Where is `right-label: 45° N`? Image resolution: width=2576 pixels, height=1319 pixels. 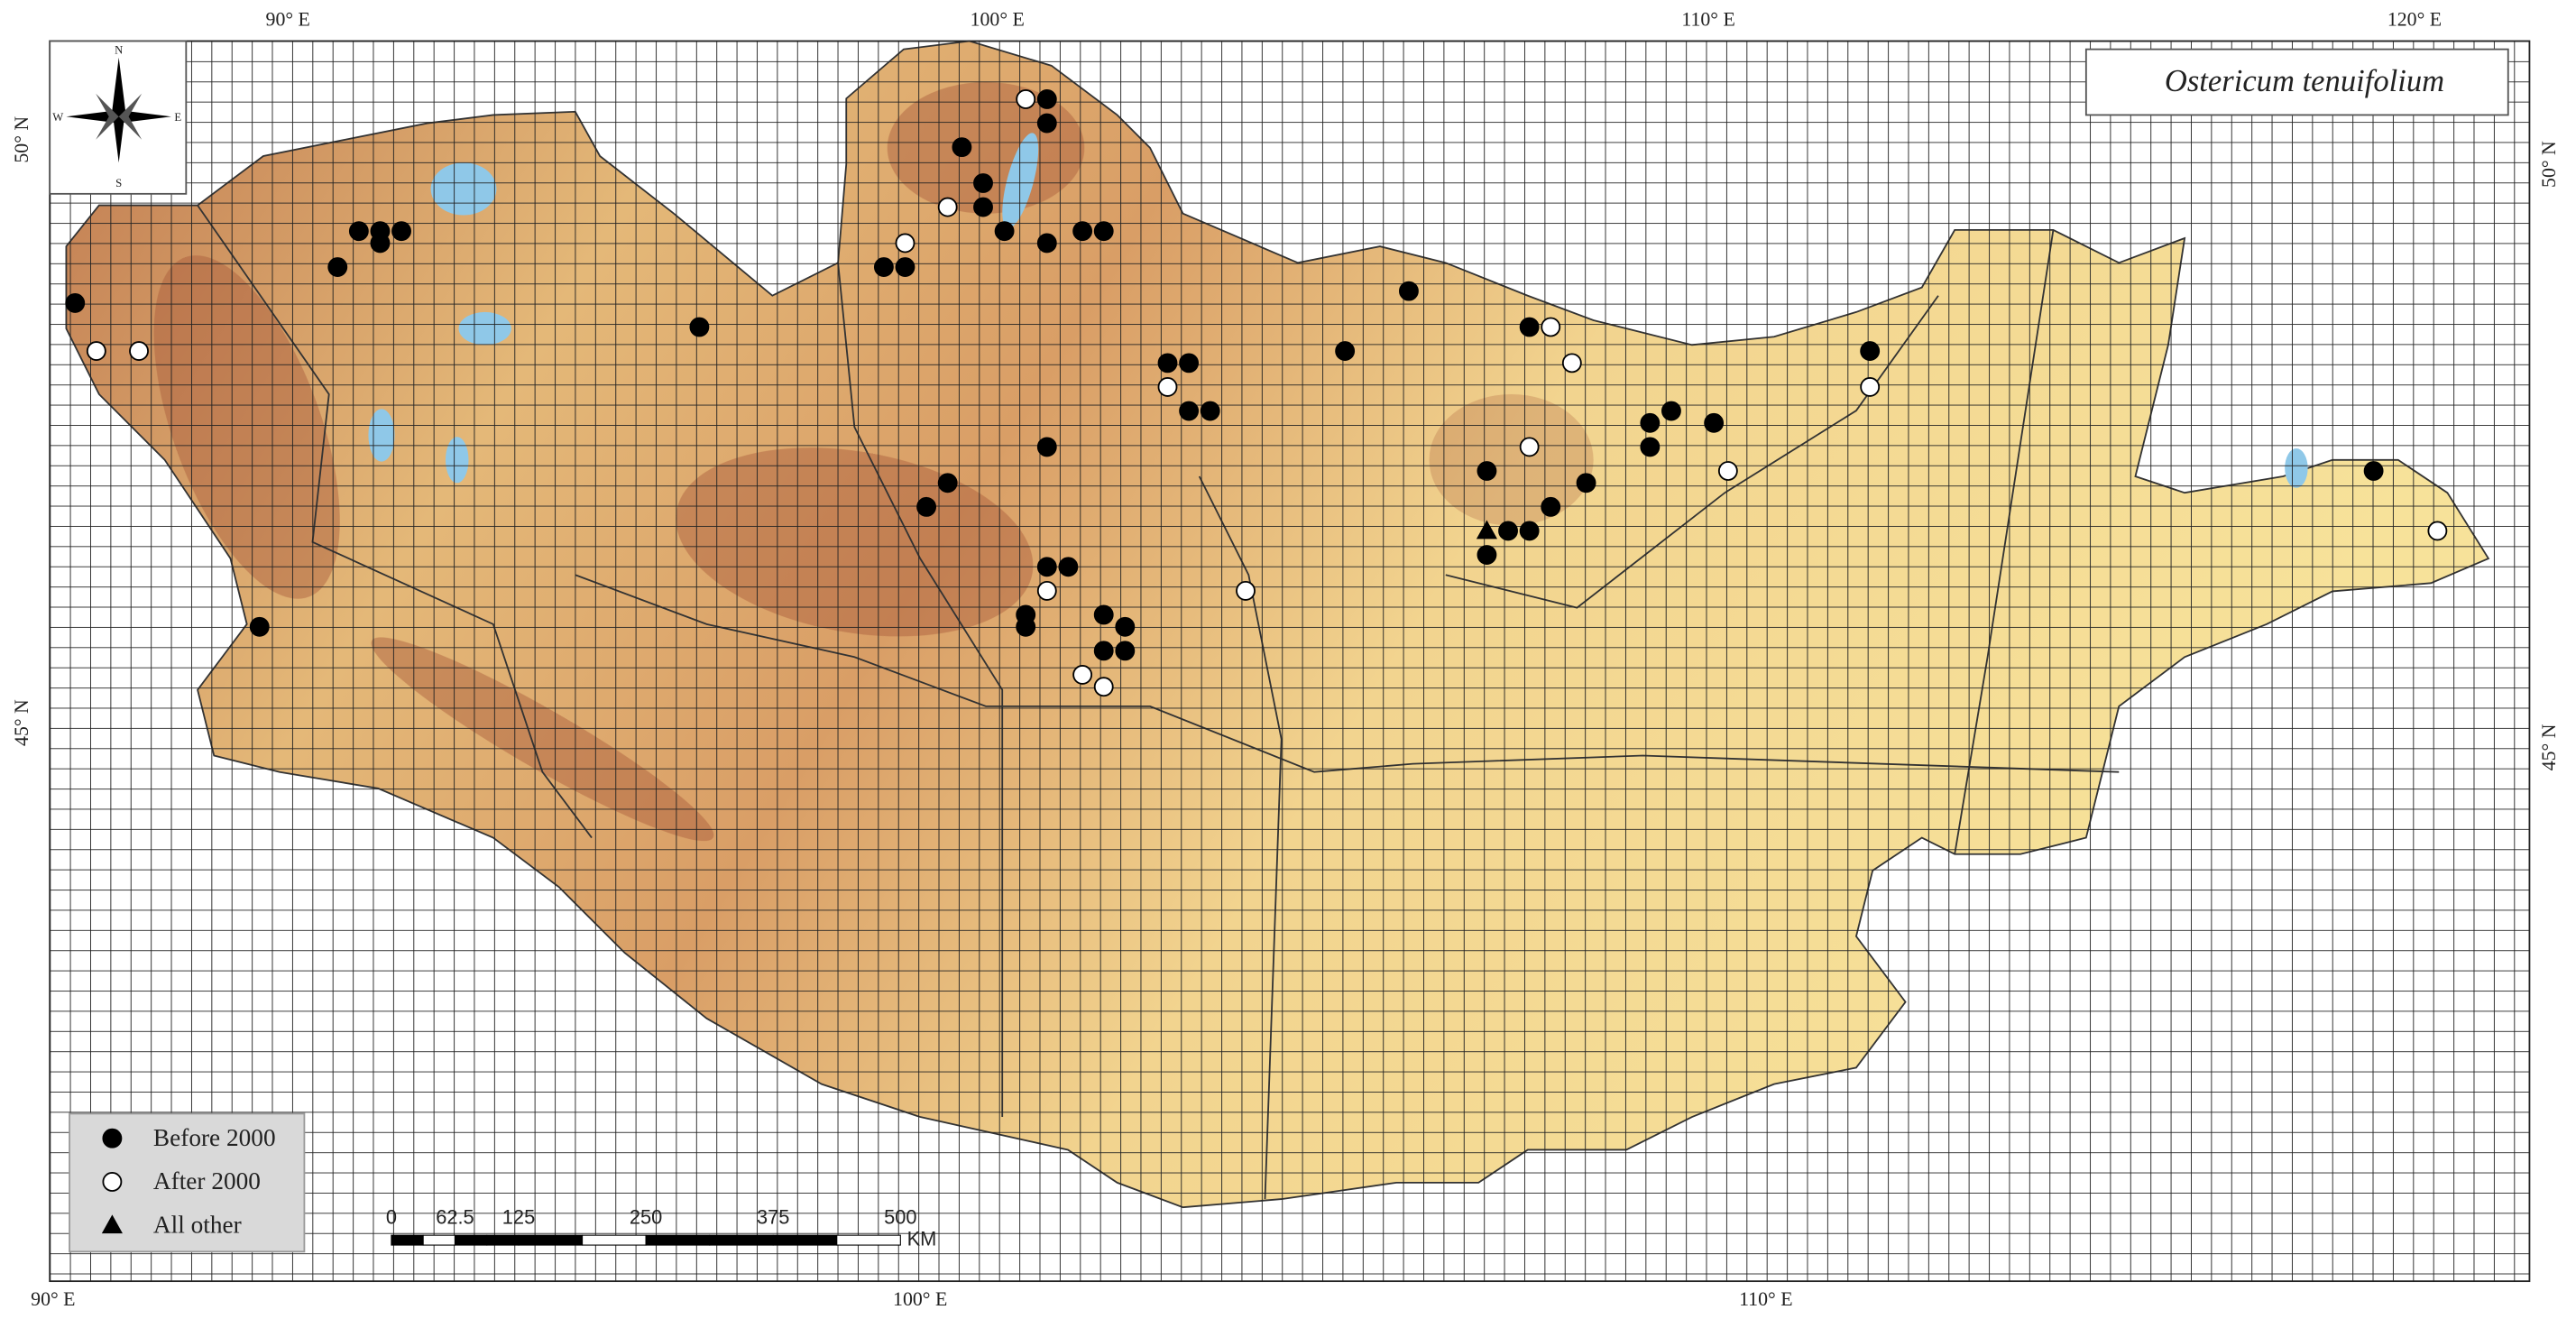 right-label: 45° N is located at coordinates (2549, 747).